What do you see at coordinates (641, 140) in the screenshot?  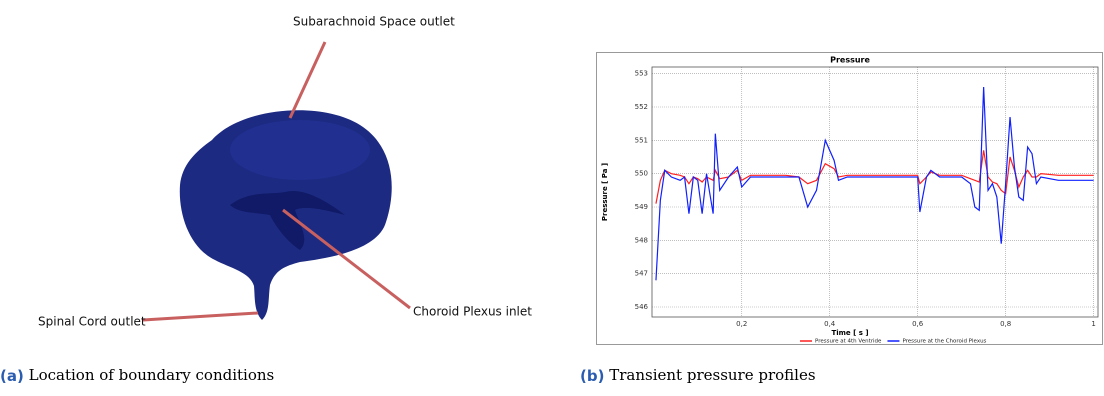 I see `y-tick-label: 551` at bounding box center [641, 140].